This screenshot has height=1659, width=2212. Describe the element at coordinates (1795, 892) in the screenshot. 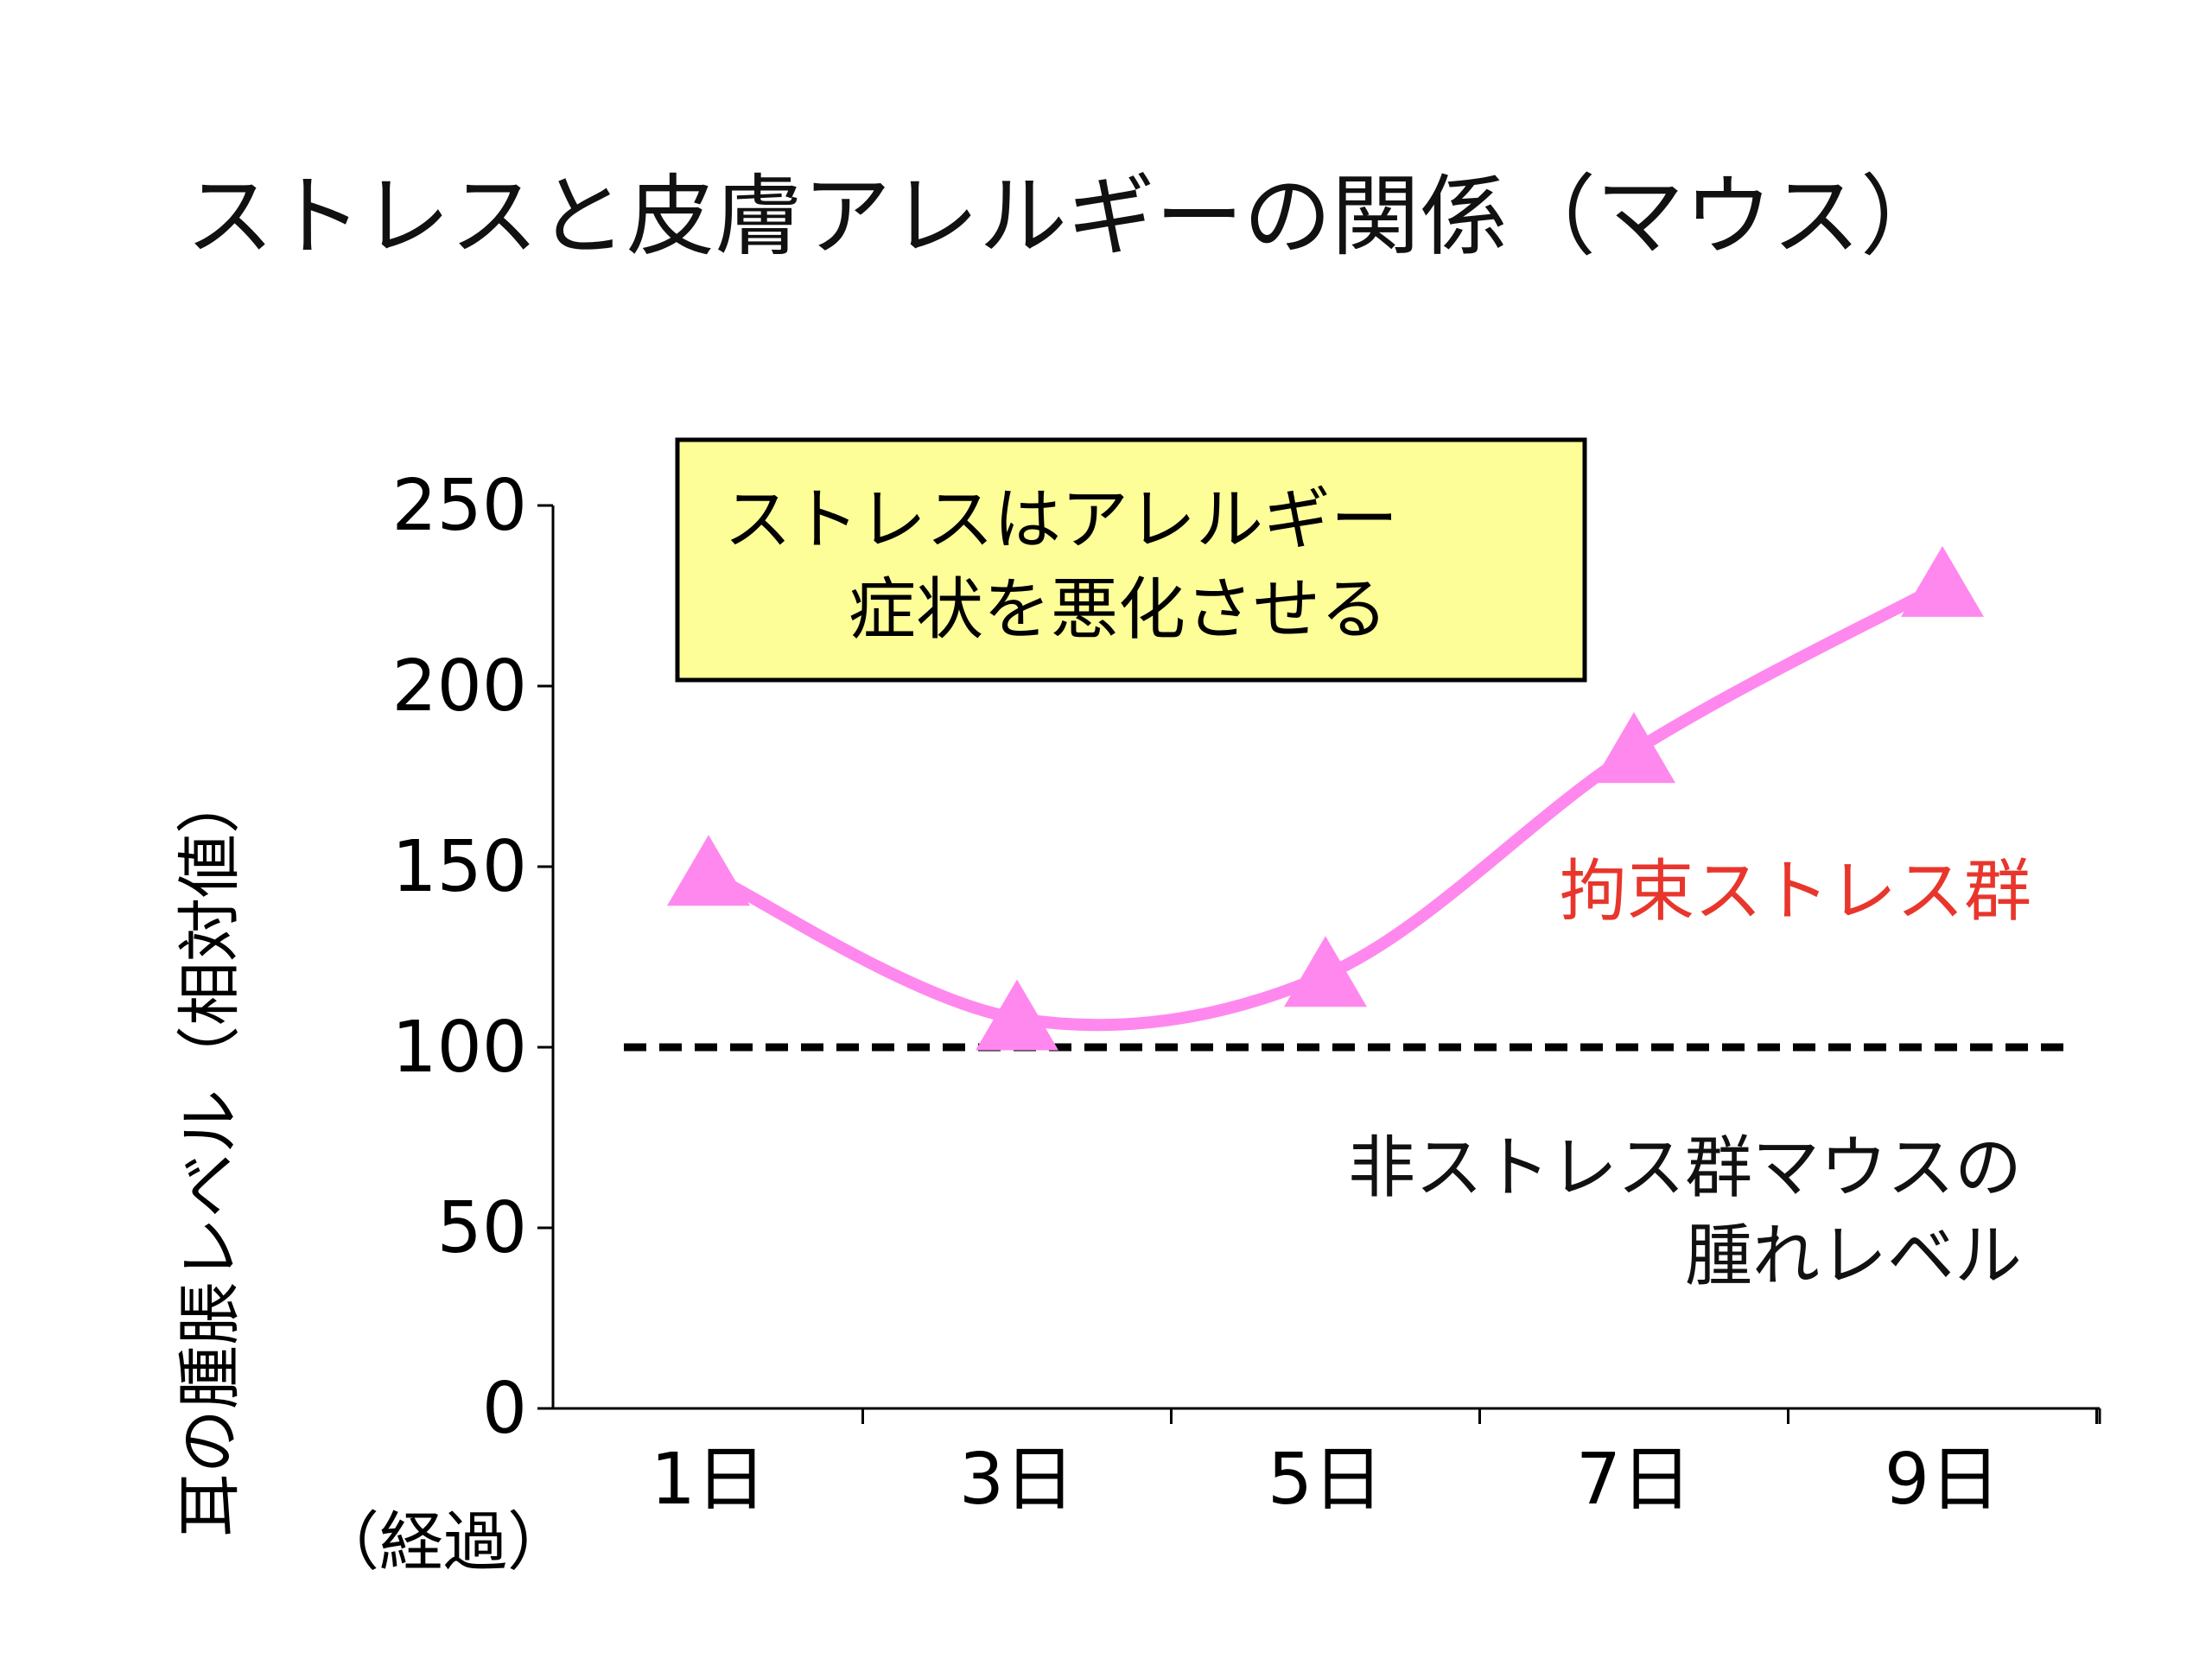

I see `series-label: 拘束ストレス群` at that location.